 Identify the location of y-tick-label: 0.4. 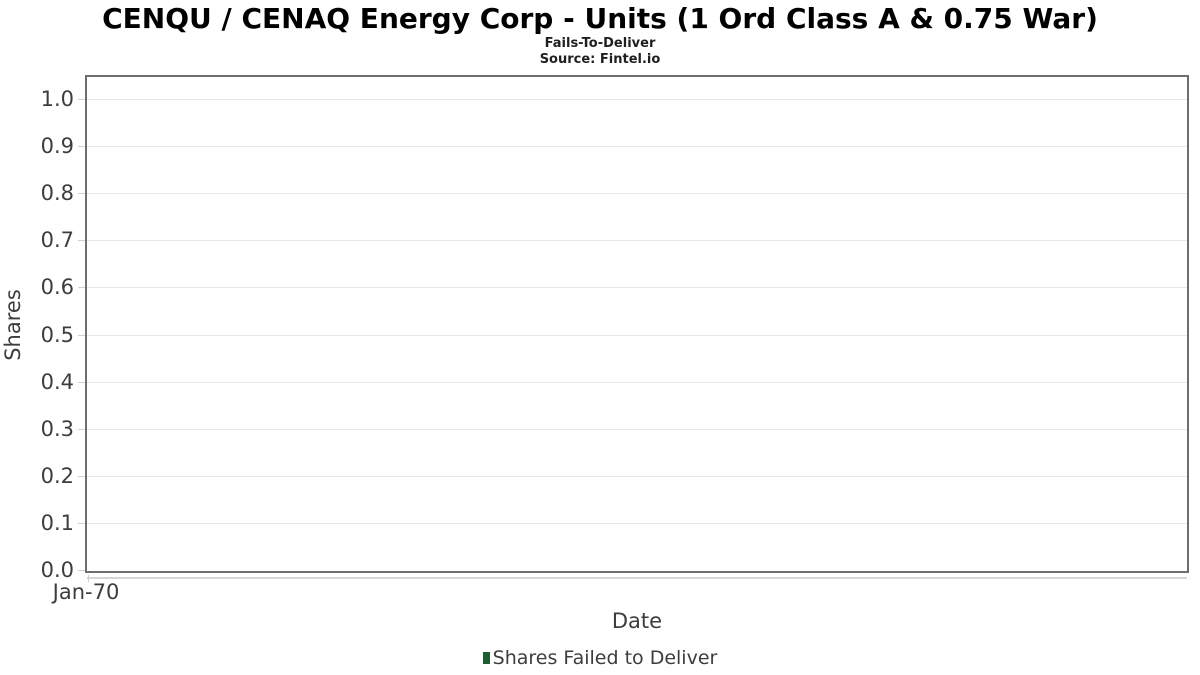
(57, 381).